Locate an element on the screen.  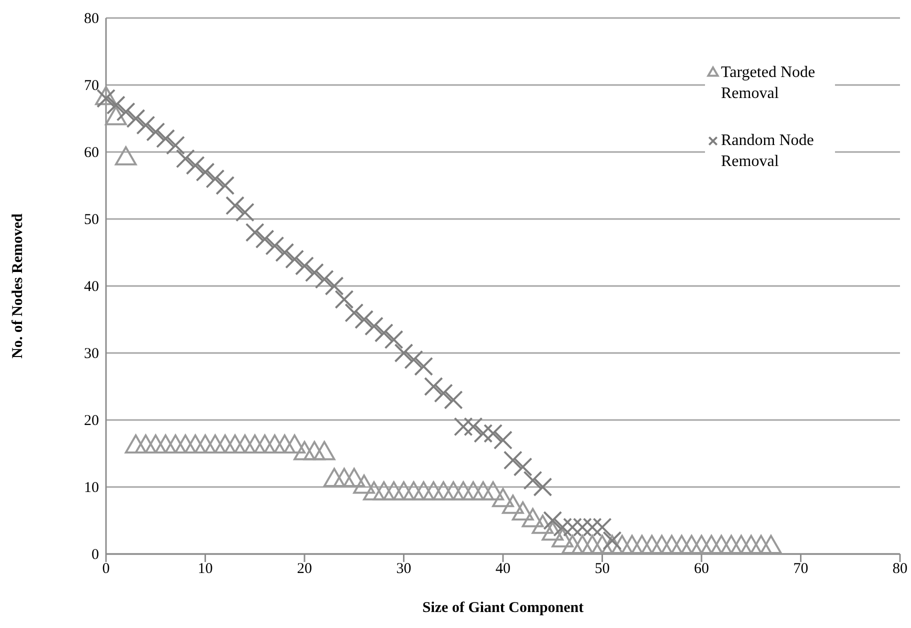
x-tick-label: 20 is located at coordinates (304, 569).